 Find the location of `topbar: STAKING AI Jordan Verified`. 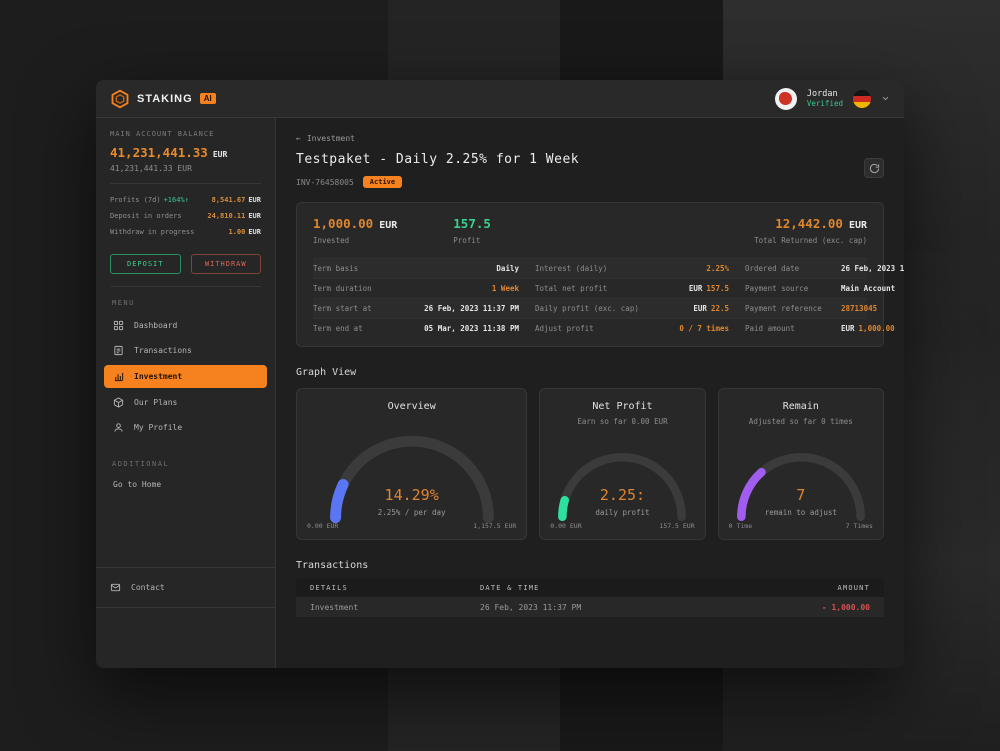

topbar: STAKING AI Jordan Verified is located at coordinates (500, 99).